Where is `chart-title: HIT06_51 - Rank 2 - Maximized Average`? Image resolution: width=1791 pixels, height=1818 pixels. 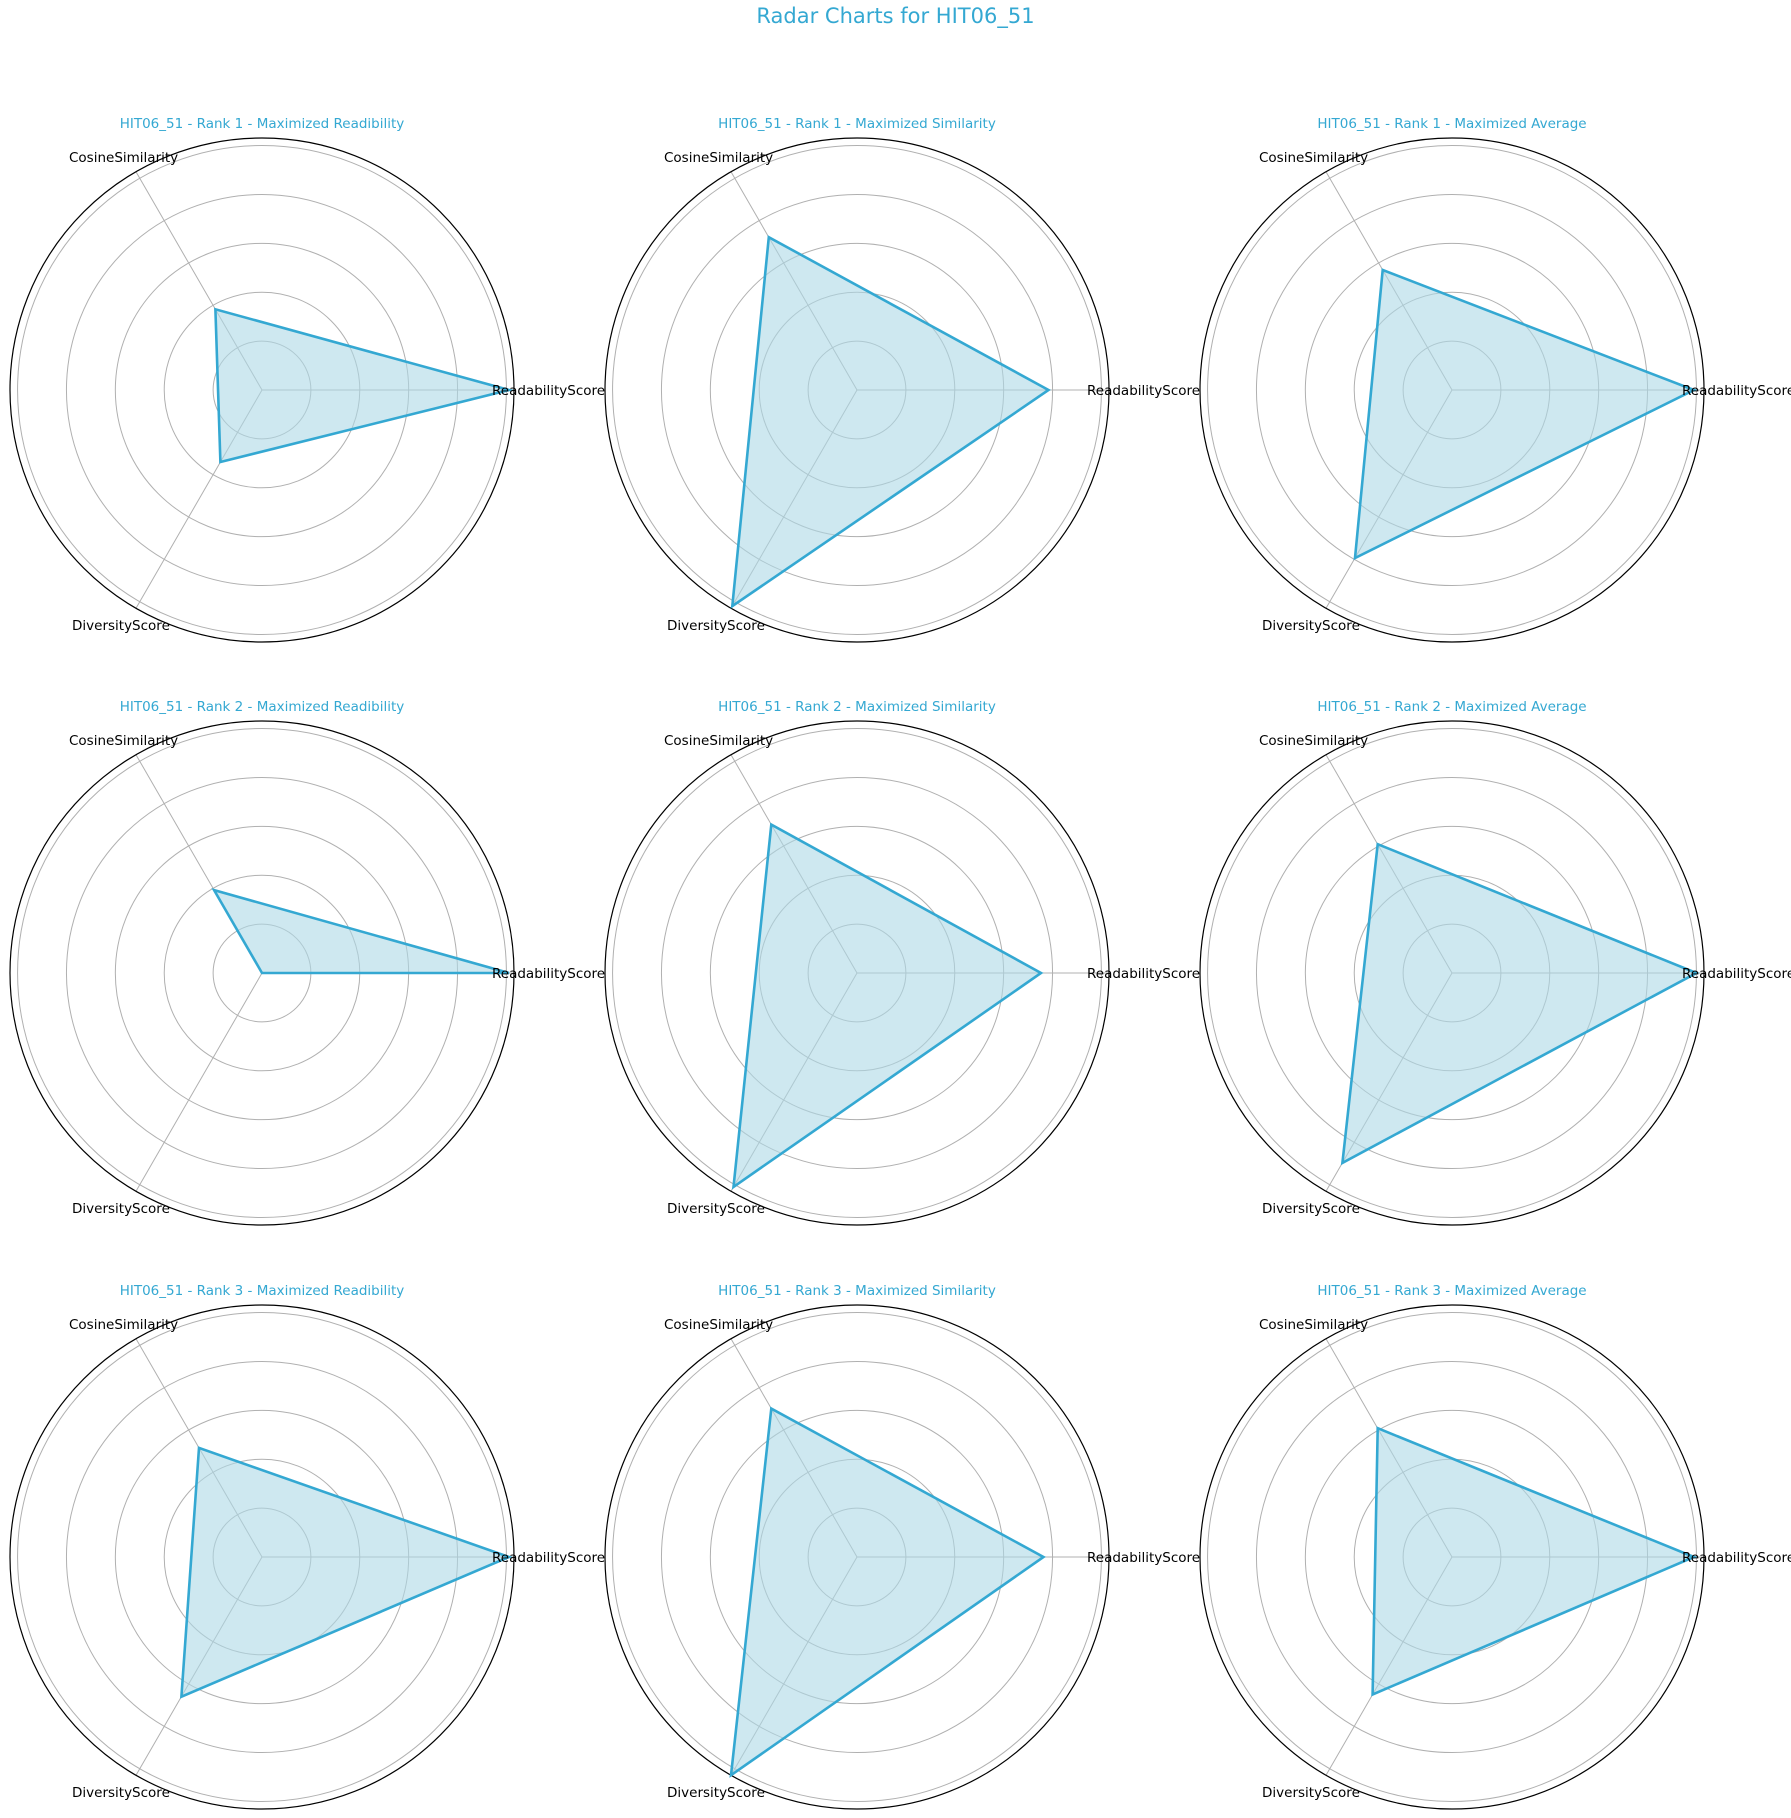
chart-title: HIT06_51 - Rank 2 - Maximized Average is located at coordinates (1451, 707).